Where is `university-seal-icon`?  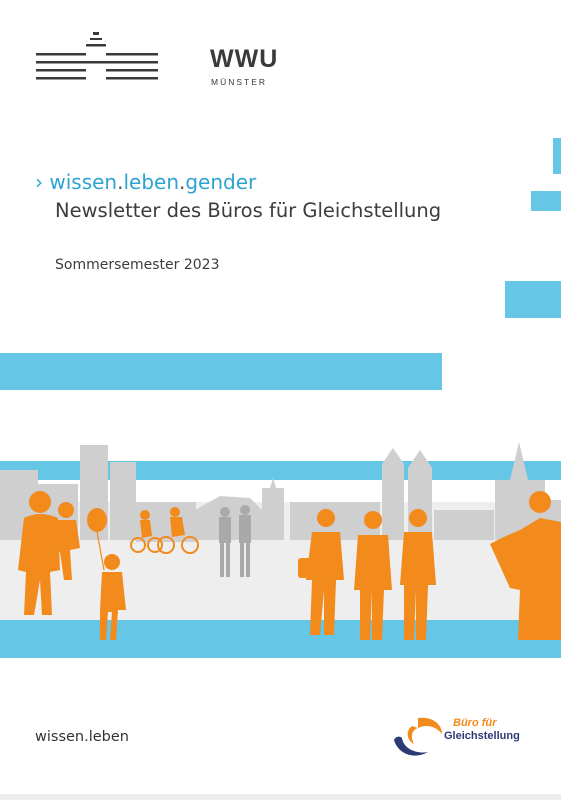 university-seal-icon is located at coordinates (97, 56).